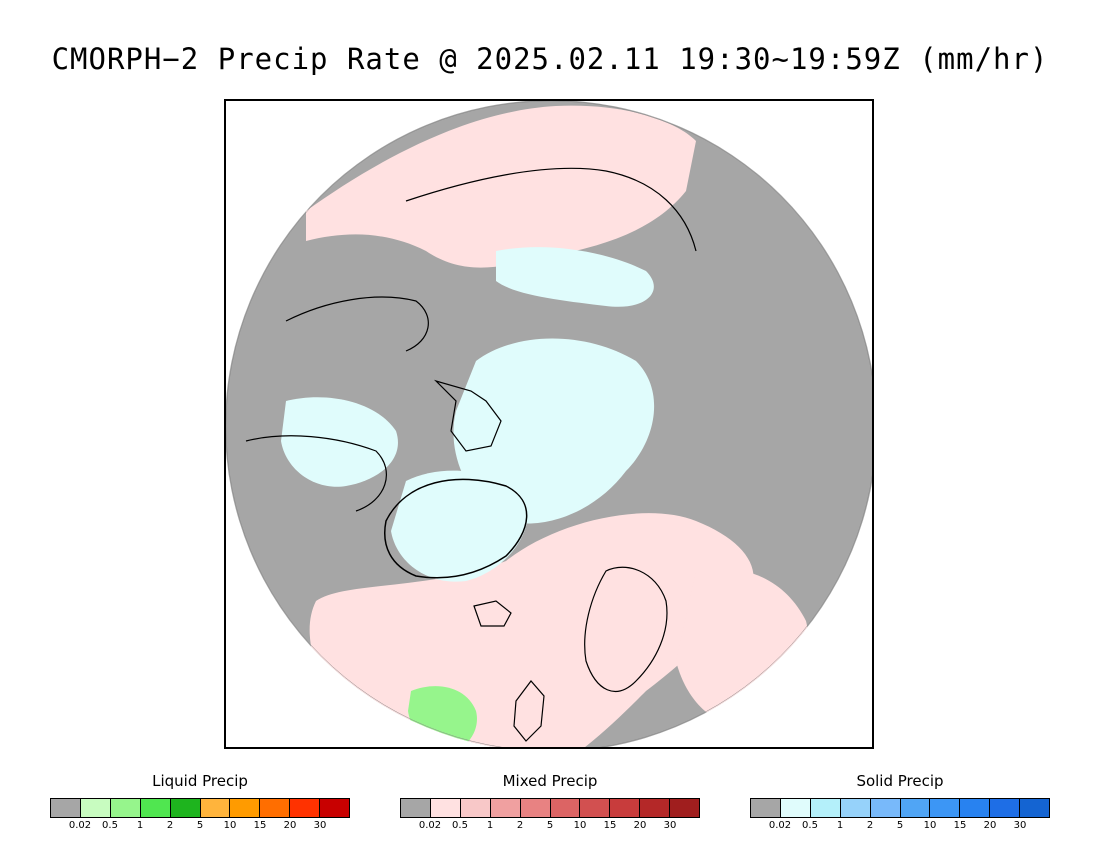 The width and height of the screenshot is (1100, 850). Describe the element at coordinates (339, 442) in the screenshot. I see `solid-precip-canada` at that location.